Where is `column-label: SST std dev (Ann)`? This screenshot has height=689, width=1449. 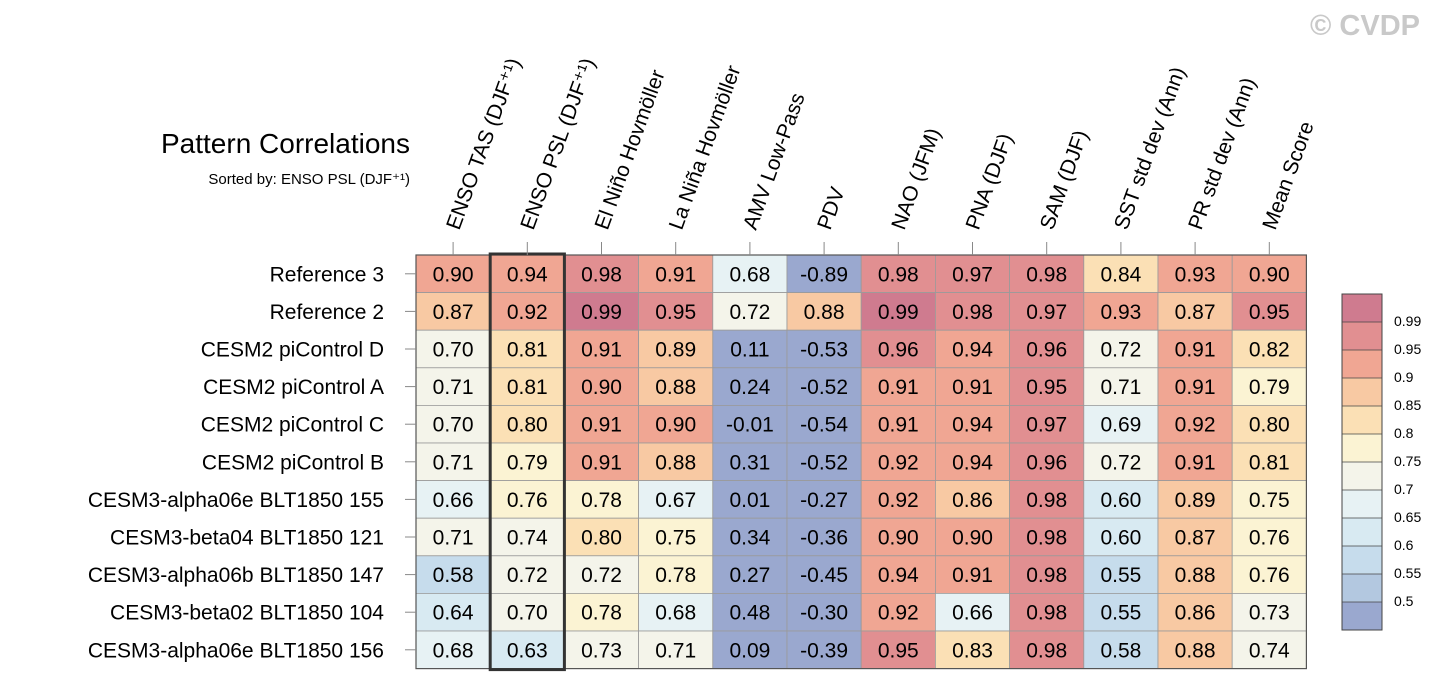 column-label: SST std dev (Ann) is located at coordinates (1150, 148).